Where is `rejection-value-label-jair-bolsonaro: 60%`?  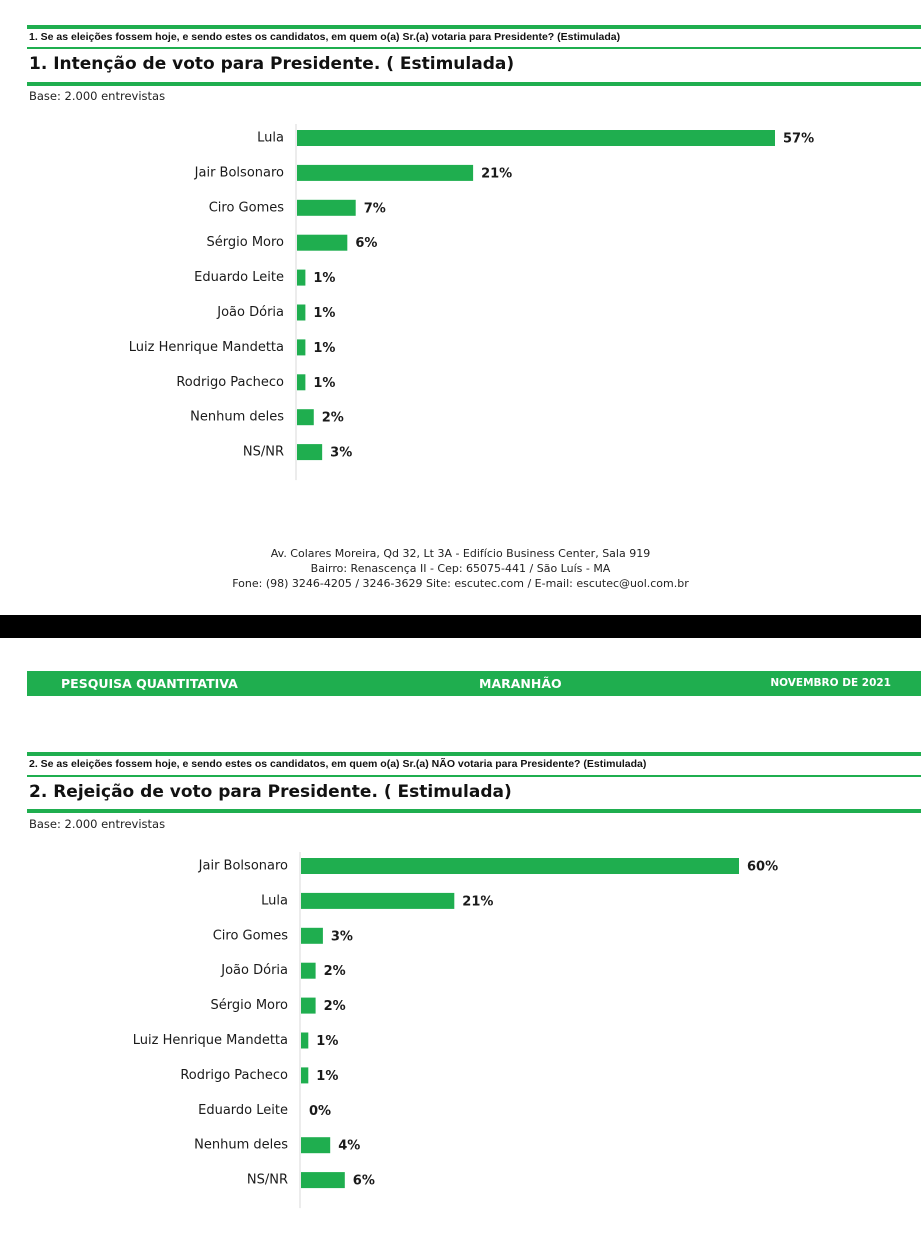 rejection-value-label-jair-bolsonaro: 60% is located at coordinates (762, 867).